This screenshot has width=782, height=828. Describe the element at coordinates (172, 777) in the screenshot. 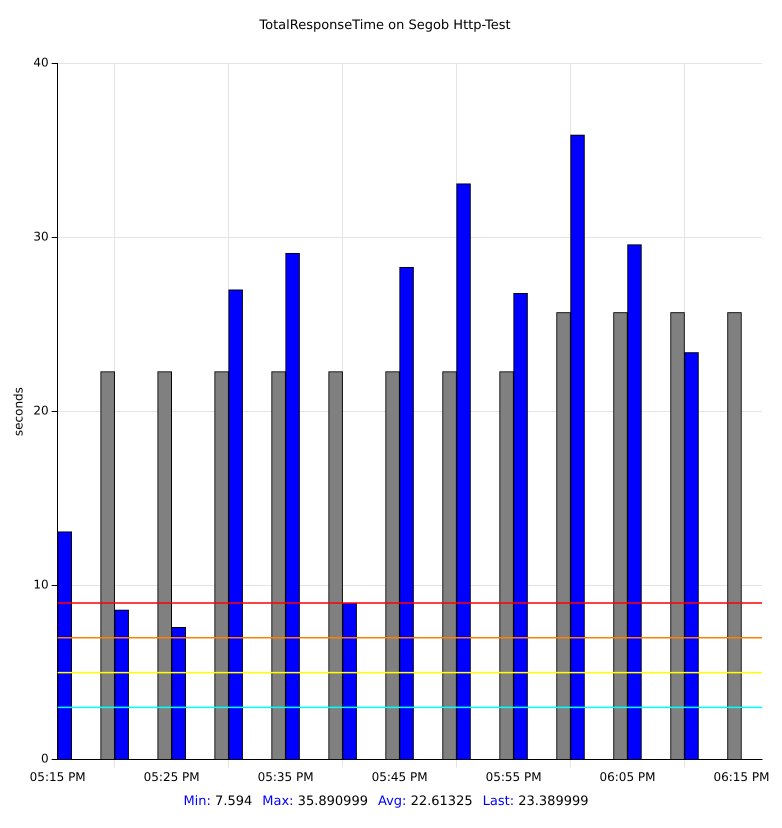

I see `x-tick-label: 05:25 PM` at that location.